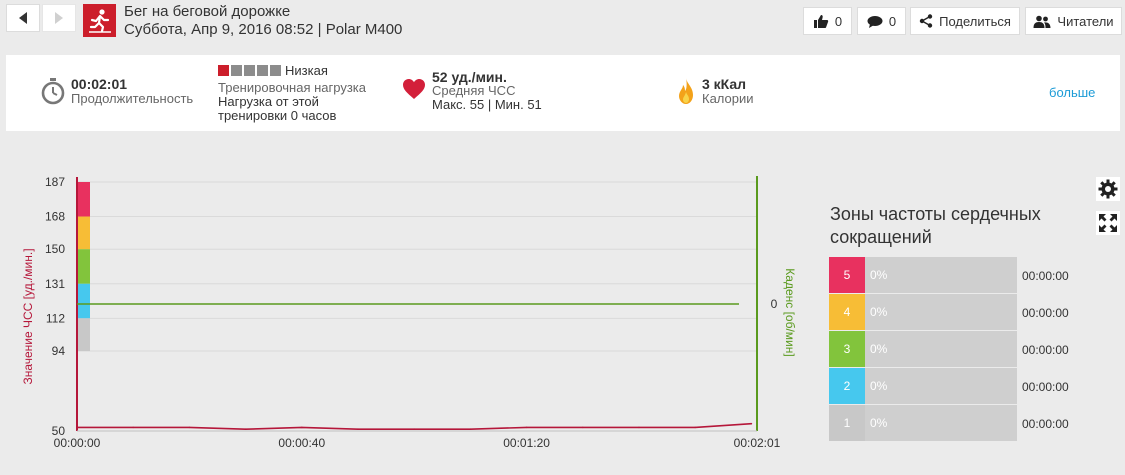  What do you see at coordinates (263, 29) in the screenshot?
I see `workout-subtitle: Суббота, Апр 9, 2016 08:52 | Polar M400` at bounding box center [263, 29].